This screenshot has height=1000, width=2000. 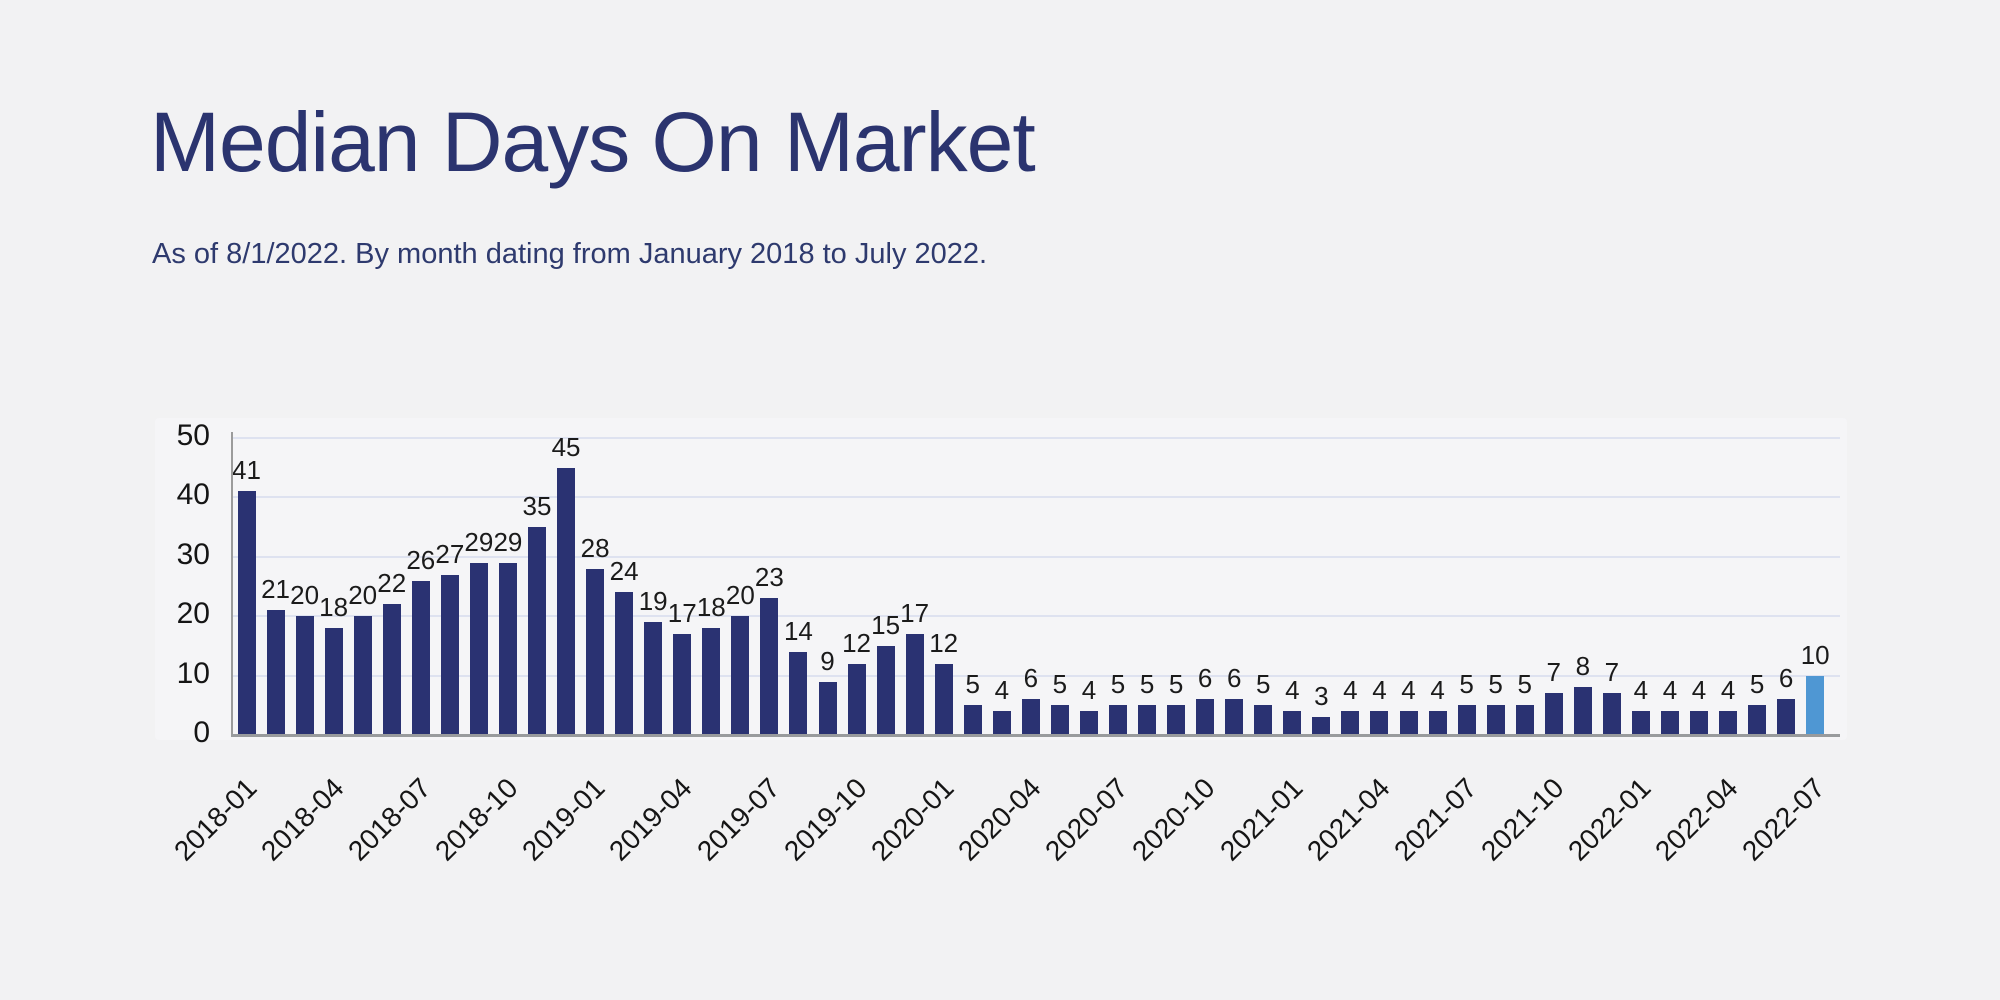 I want to click on bar-value-label-2020-07: 5, so click(x=1118, y=684).